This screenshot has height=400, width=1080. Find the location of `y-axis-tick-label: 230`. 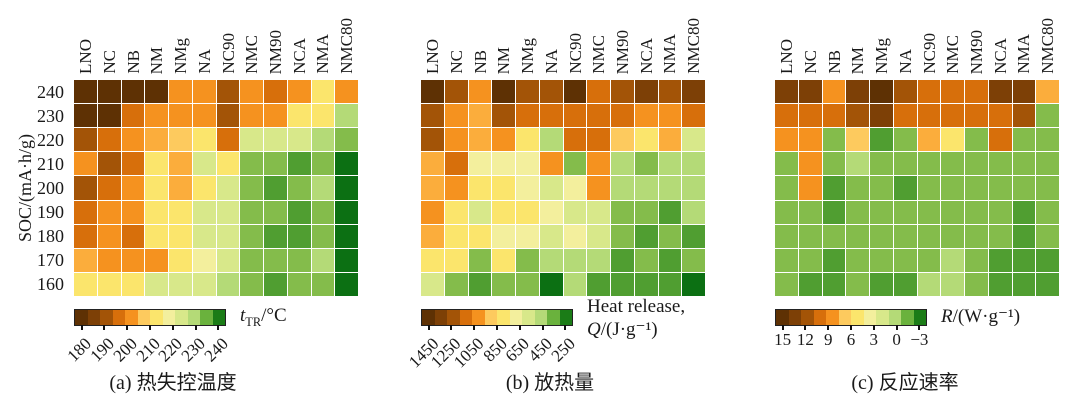

y-axis-tick-label: 230 is located at coordinates (50, 116).